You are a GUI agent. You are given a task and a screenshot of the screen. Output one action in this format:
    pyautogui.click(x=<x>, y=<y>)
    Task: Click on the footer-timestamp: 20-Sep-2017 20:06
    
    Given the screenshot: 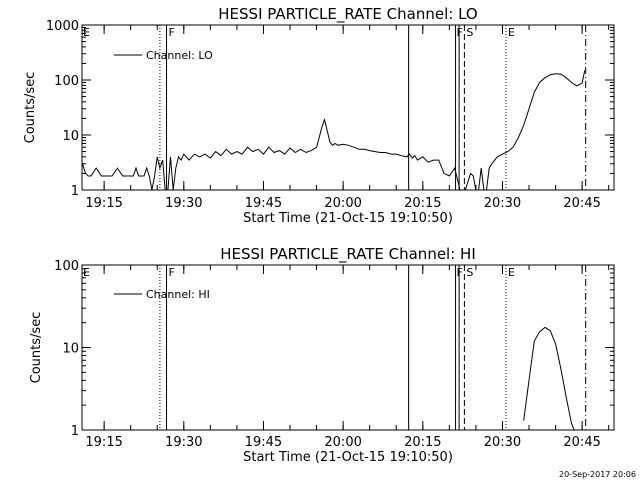 What is the action you would take?
    pyautogui.click(x=597, y=474)
    